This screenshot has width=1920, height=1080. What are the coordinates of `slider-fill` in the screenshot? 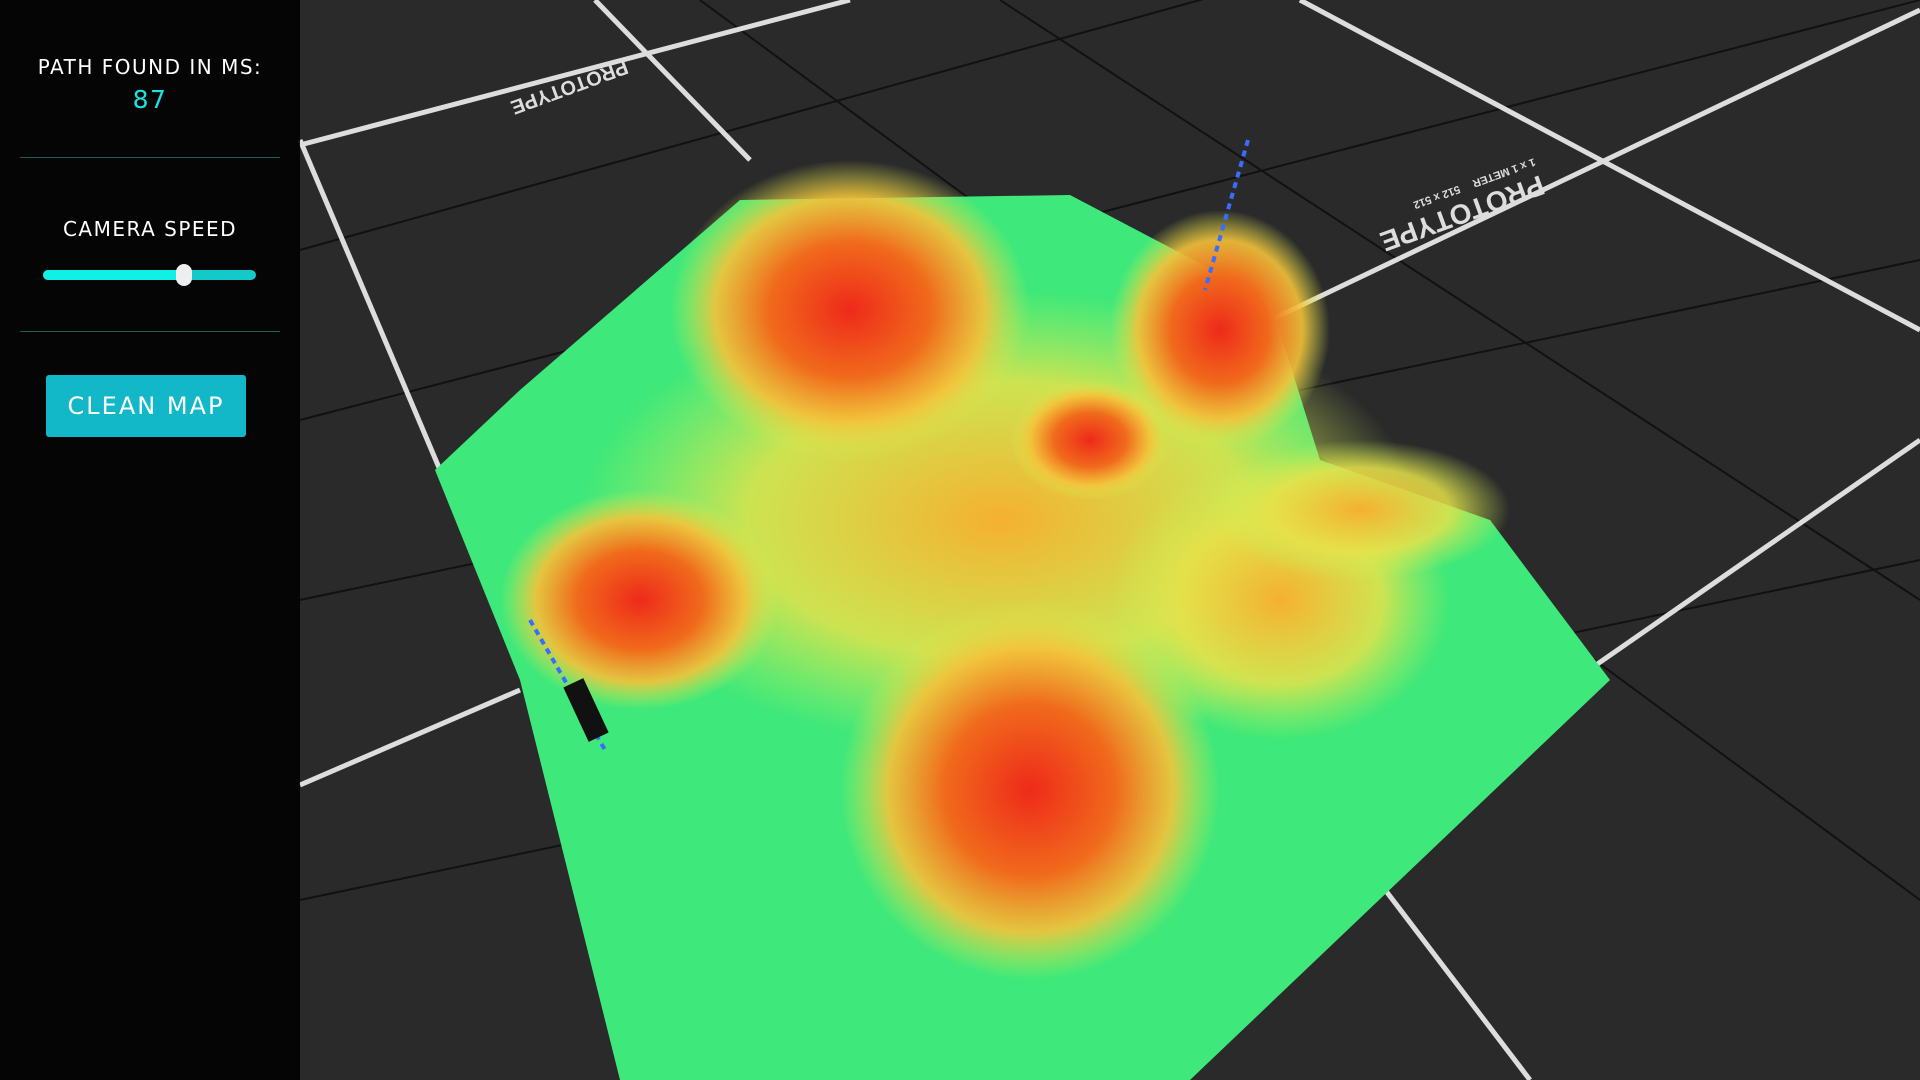 It's located at (113, 275).